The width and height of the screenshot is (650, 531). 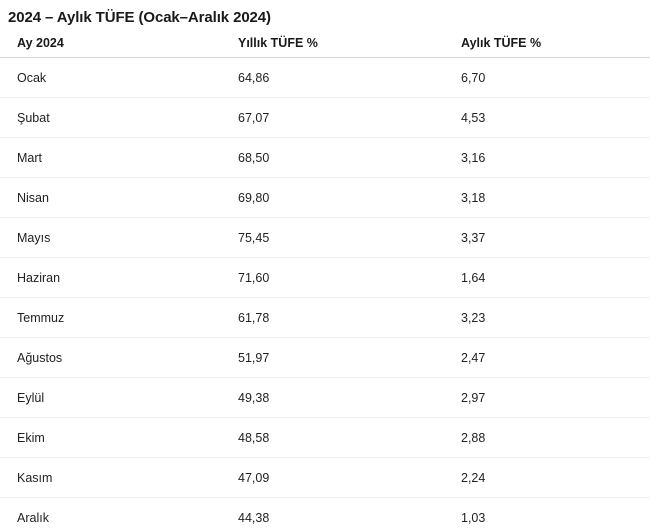 What do you see at coordinates (473, 157) in the screenshot?
I see `monthly-tufe-cell: 3,16` at bounding box center [473, 157].